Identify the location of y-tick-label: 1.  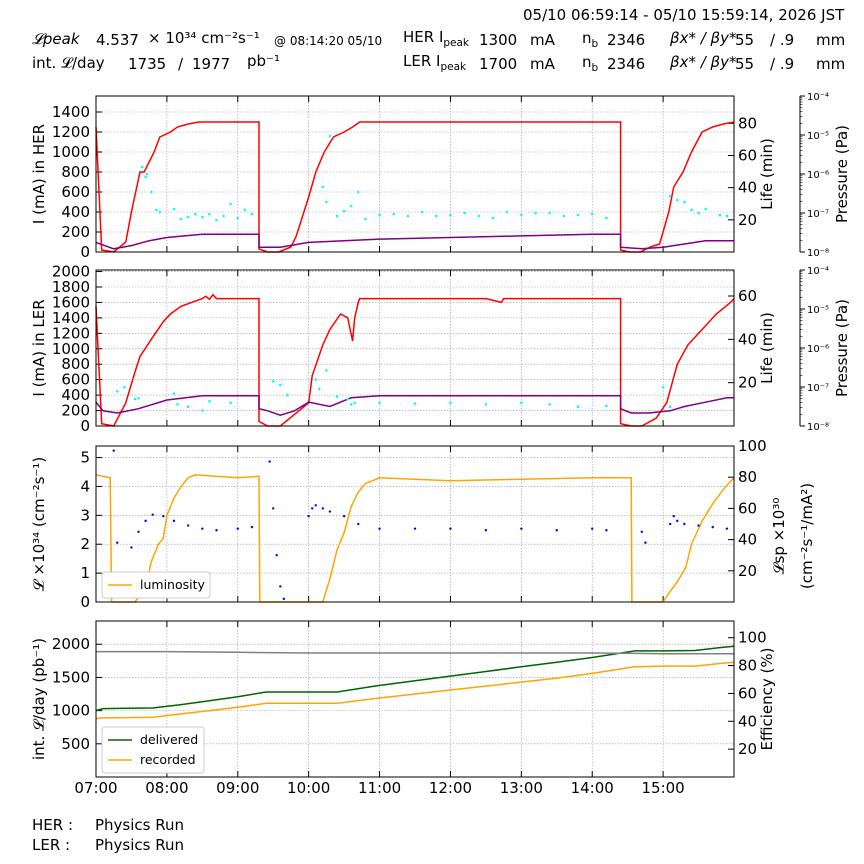
(85, 573).